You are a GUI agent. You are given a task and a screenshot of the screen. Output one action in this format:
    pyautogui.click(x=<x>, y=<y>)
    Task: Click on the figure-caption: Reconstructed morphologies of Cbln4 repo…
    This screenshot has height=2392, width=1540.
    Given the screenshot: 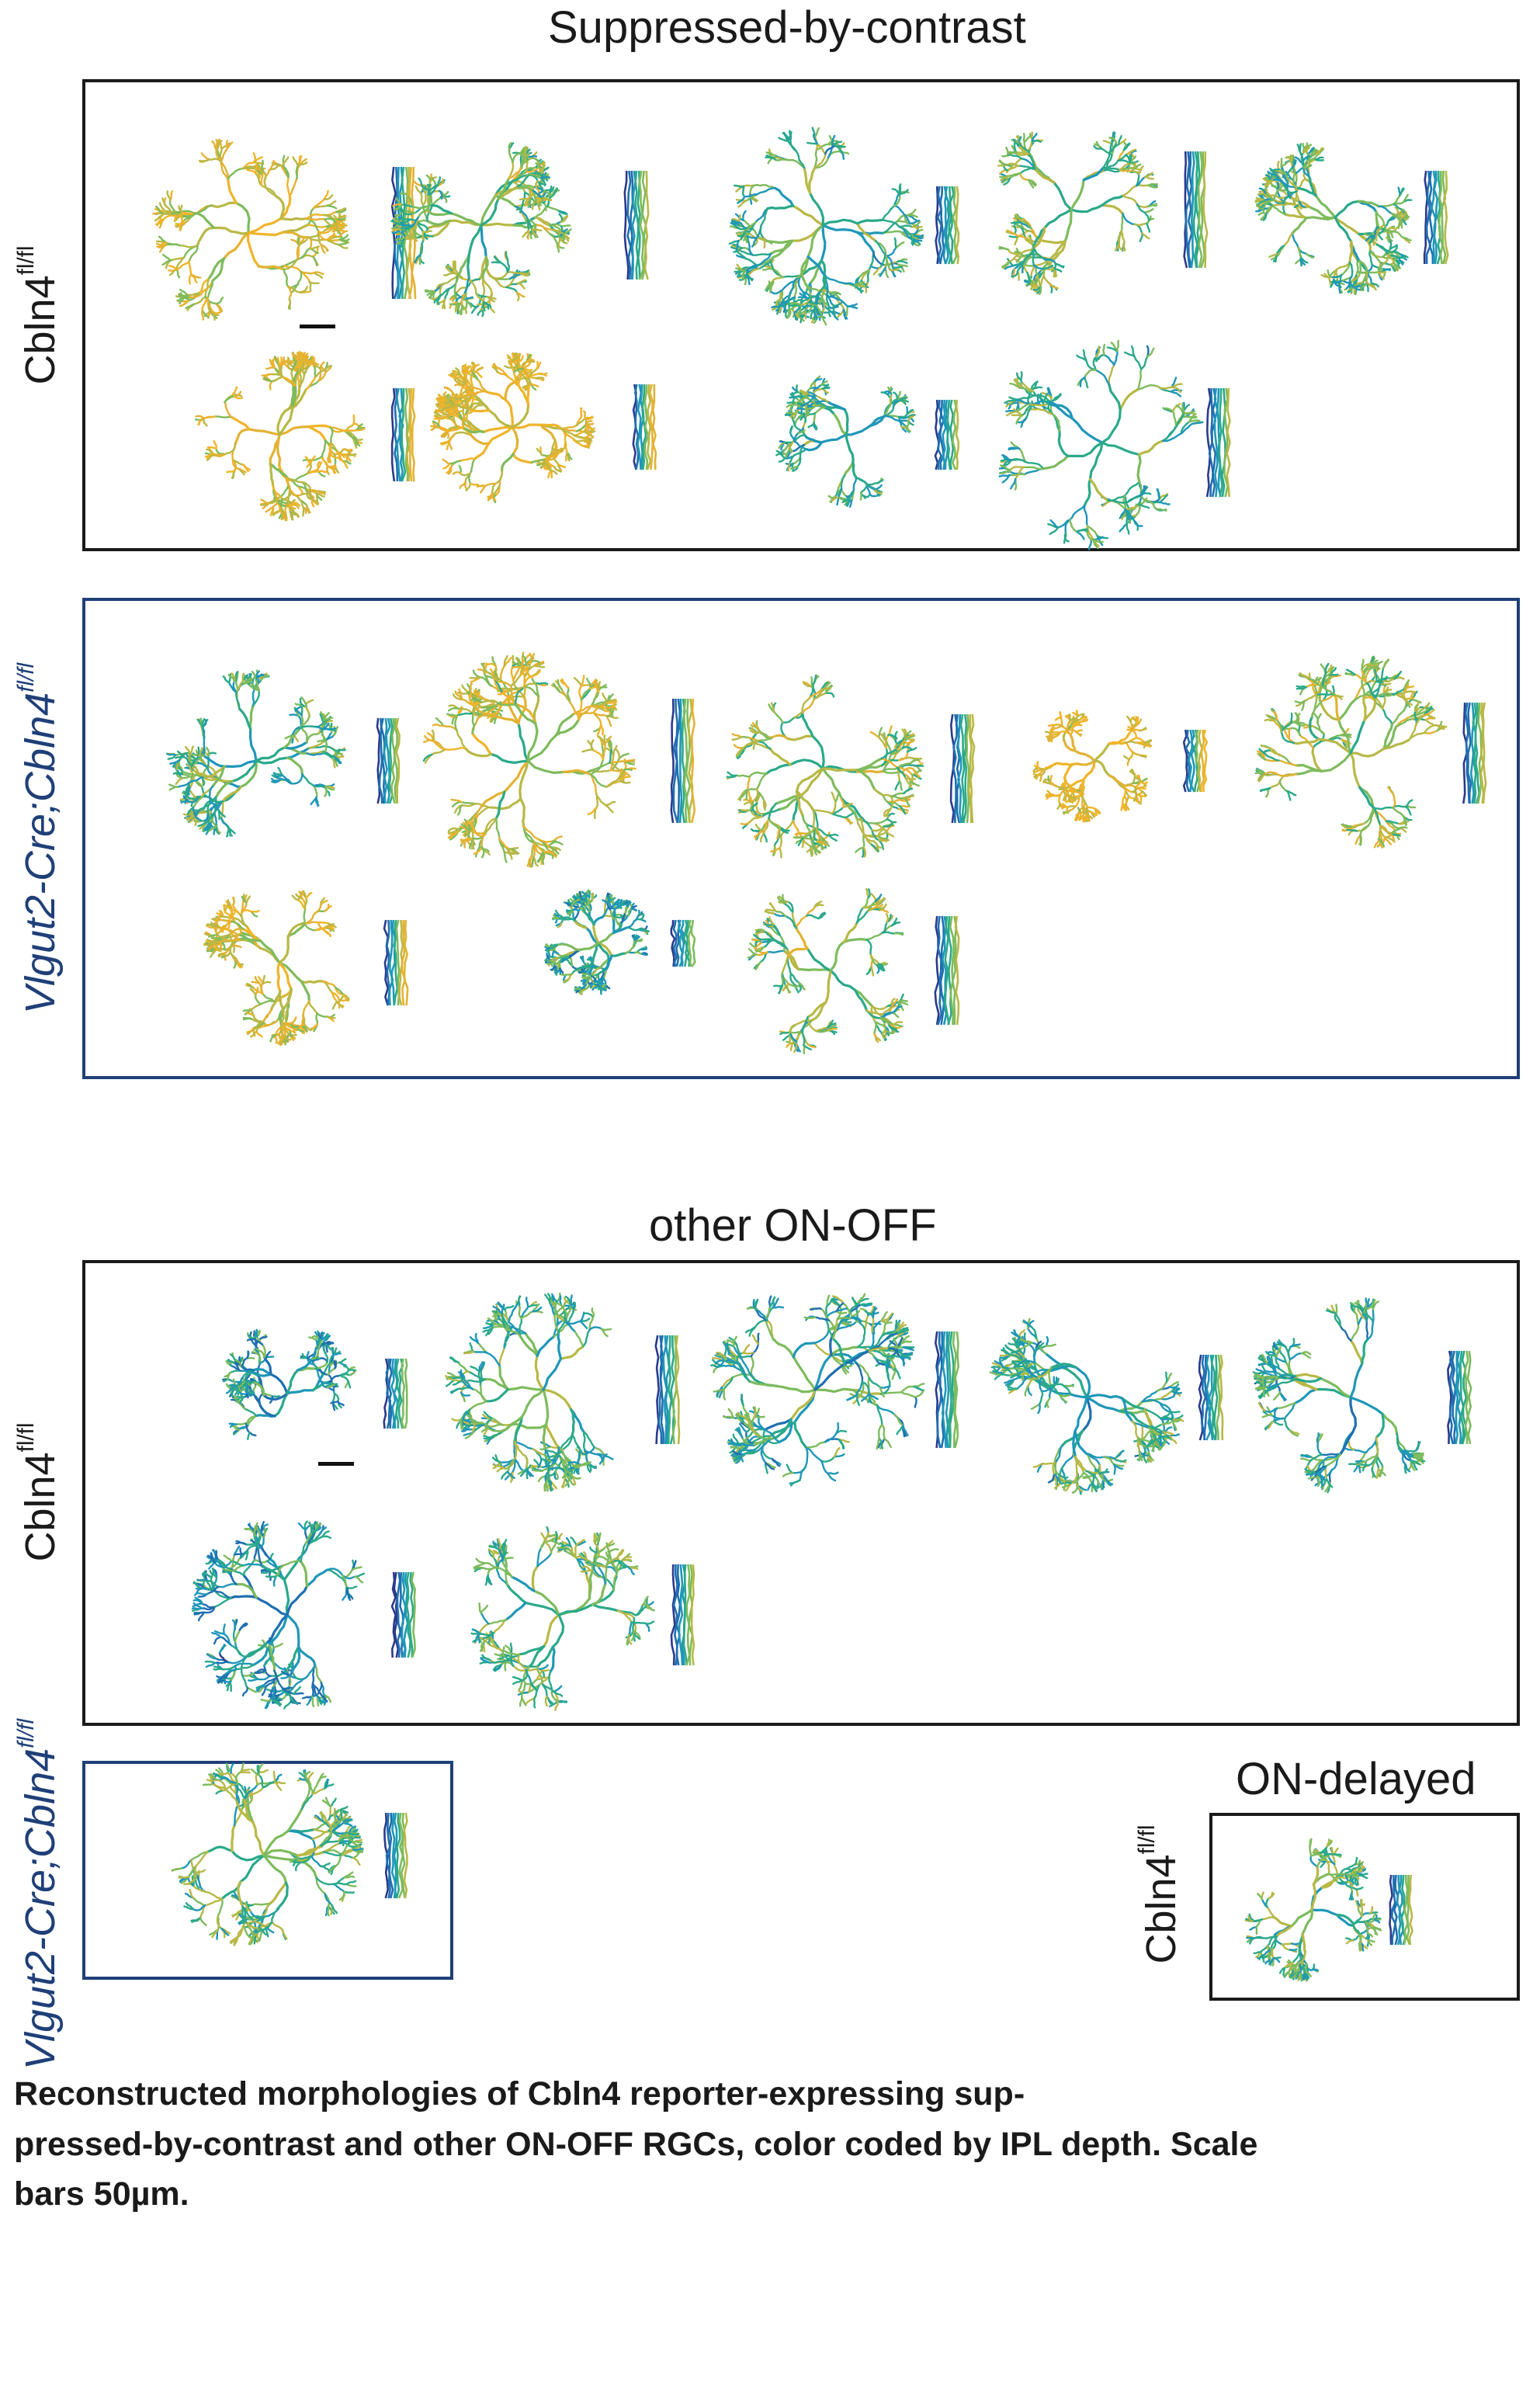 What is the action you would take?
    pyautogui.click(x=751, y=2144)
    